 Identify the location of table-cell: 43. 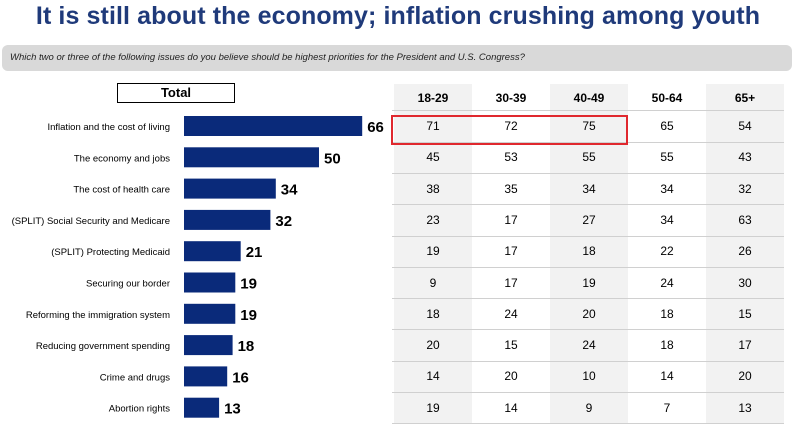
(745, 157).